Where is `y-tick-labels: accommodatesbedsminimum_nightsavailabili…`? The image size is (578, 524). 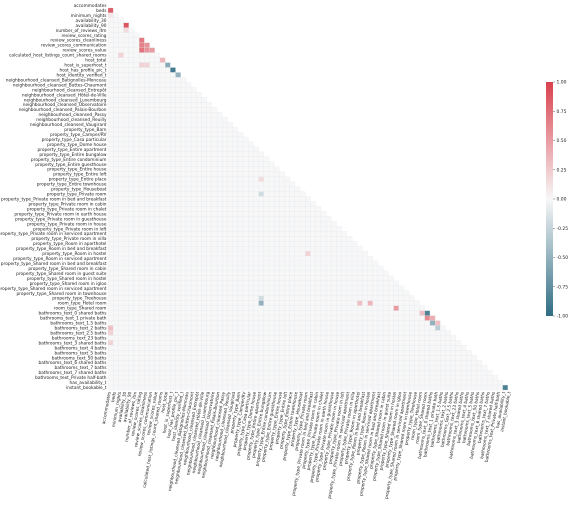 y-tick-labels: accommodatesbedsminimum_nightsavailabili… is located at coordinates (53, 197).